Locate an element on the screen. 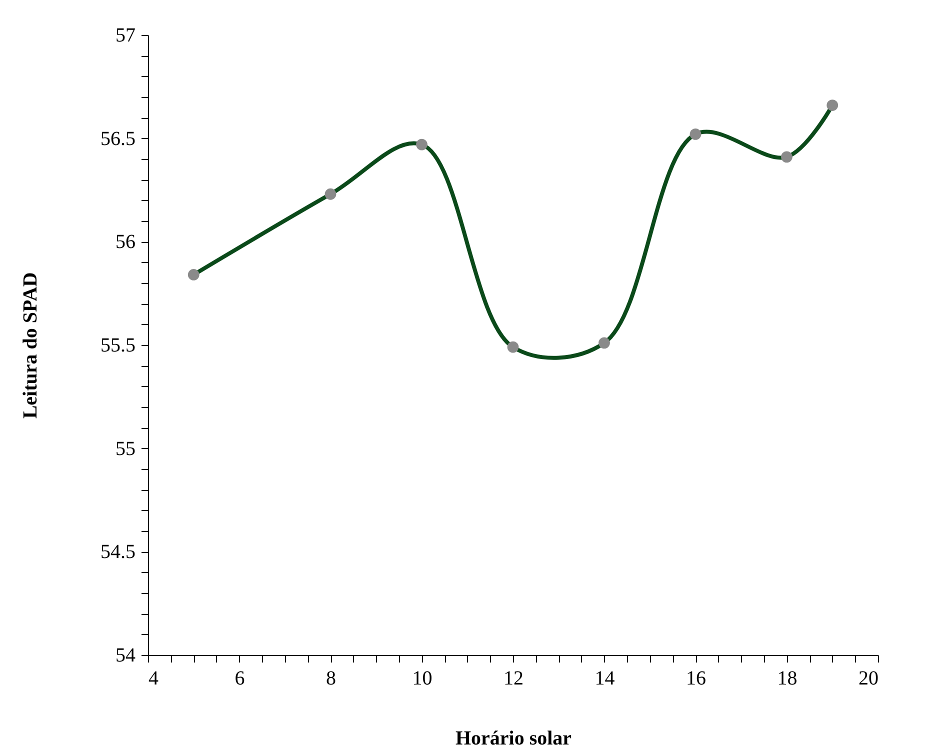 The width and height of the screenshot is (929, 751). y-tick-label: 54.5 is located at coordinates (118, 552).